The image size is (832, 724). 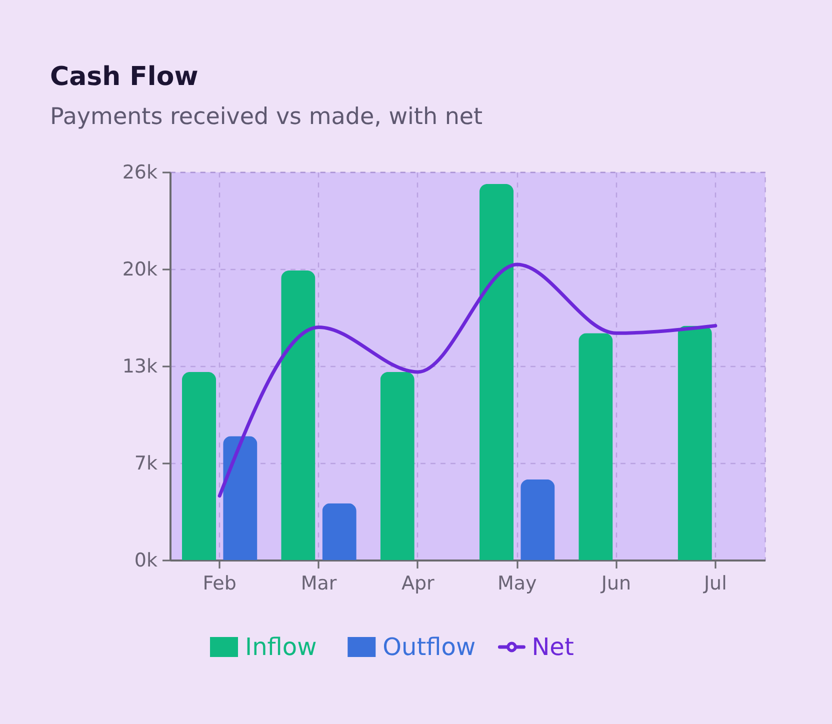 I want to click on y-tick-label: 7k, so click(x=146, y=463).